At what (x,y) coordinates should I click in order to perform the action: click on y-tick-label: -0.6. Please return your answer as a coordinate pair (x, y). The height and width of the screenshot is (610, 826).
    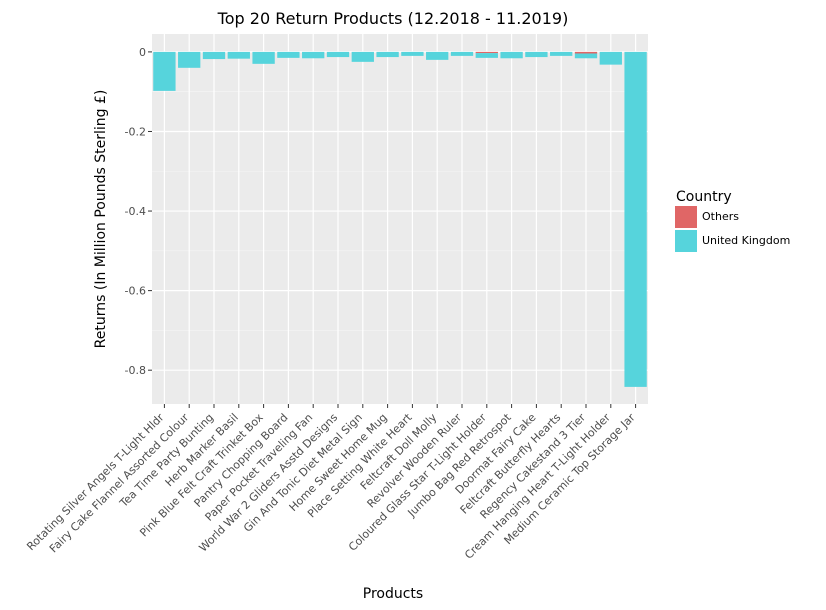
    Looking at the image, I should click on (135, 291).